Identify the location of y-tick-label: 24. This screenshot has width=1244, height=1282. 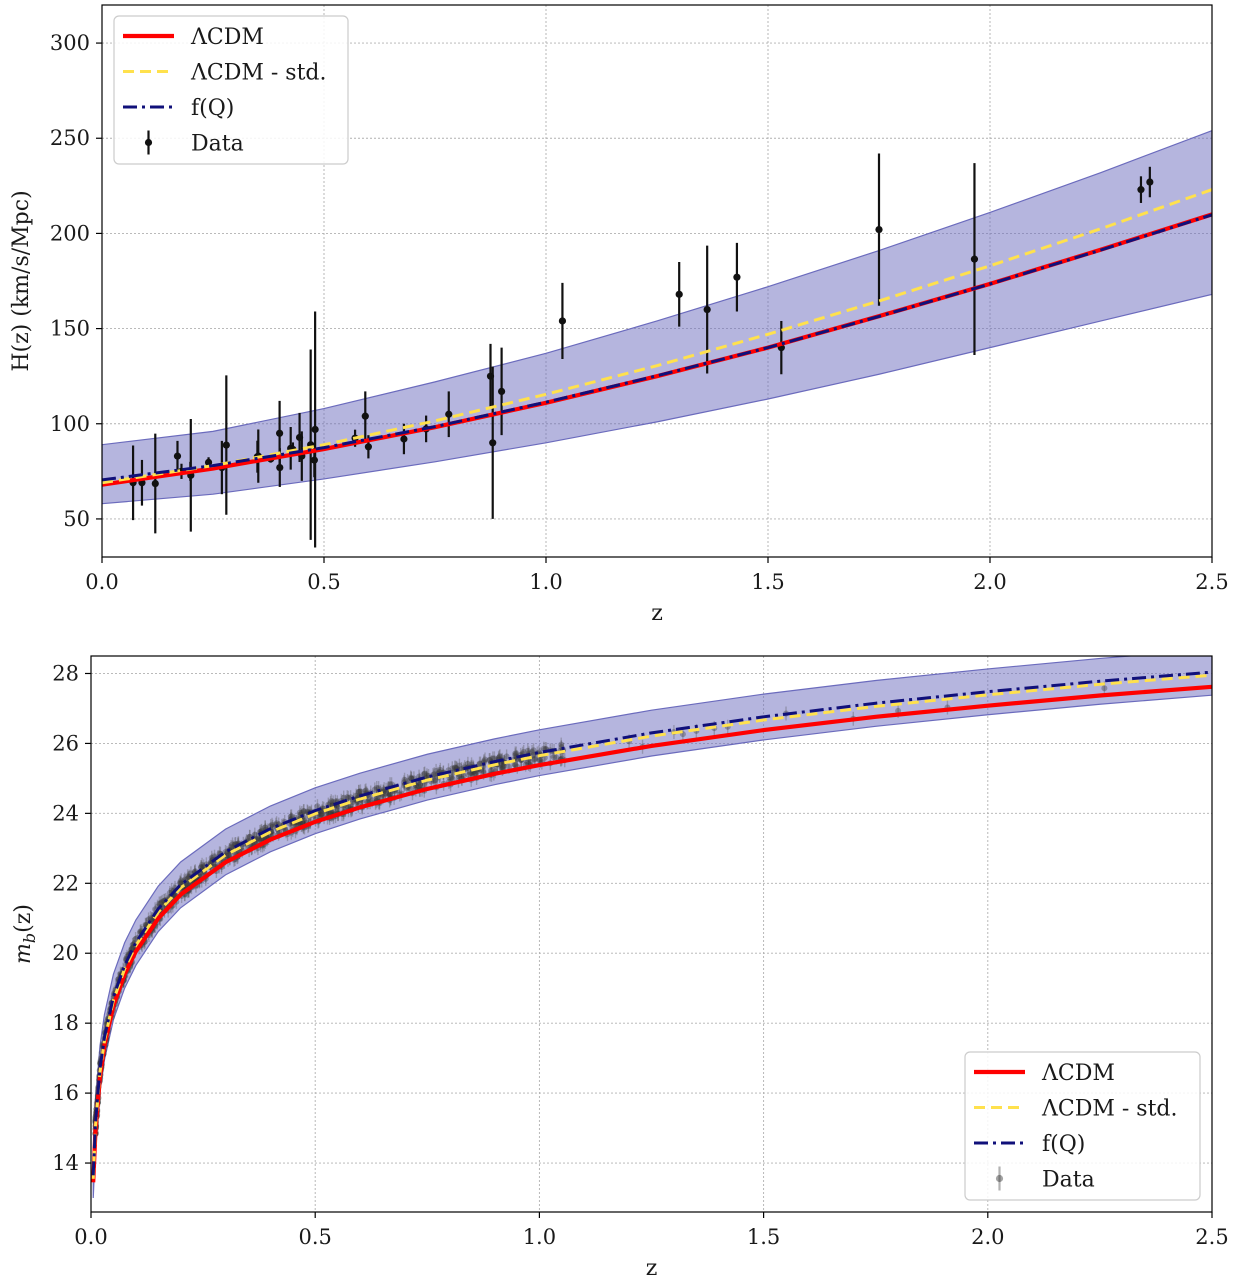
(65, 813).